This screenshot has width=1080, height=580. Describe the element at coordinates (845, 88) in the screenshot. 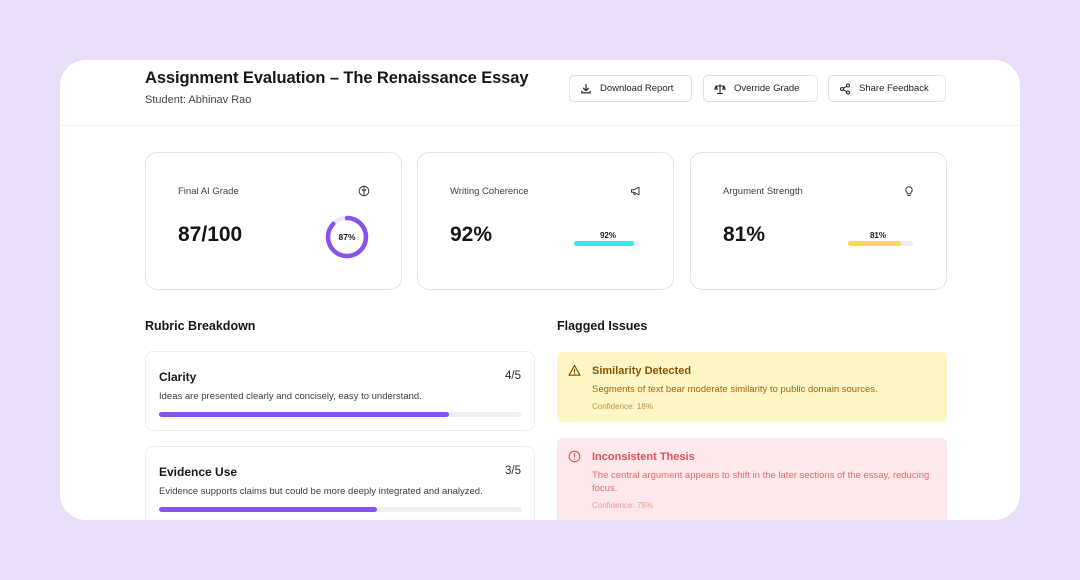

I see `share-icon` at that location.